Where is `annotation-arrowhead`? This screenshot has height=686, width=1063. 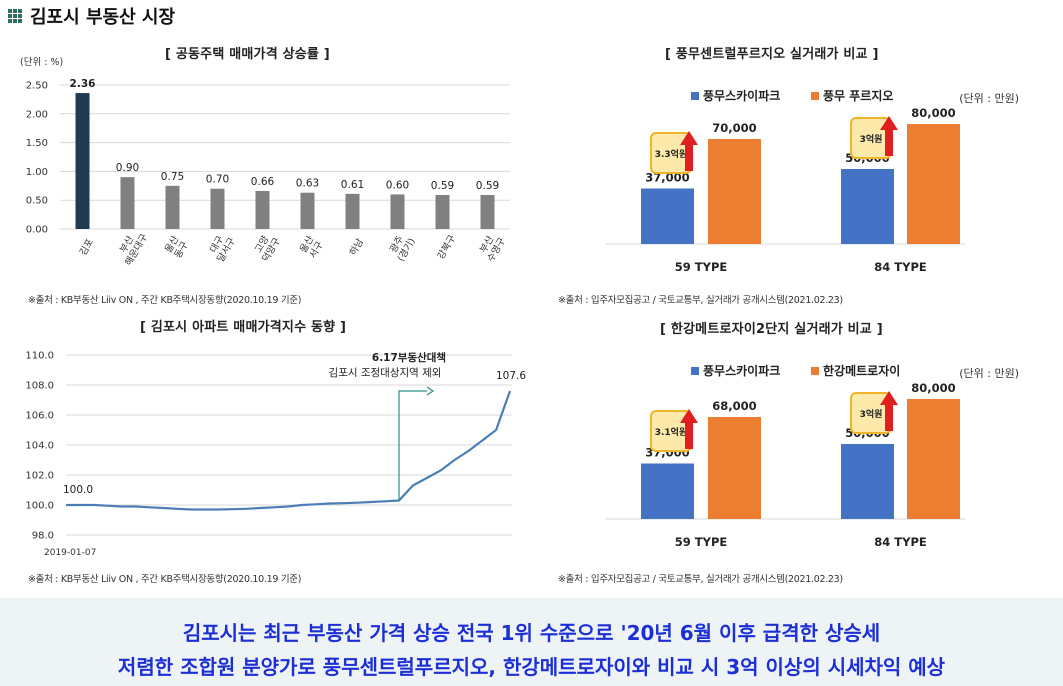 annotation-arrowhead is located at coordinates (430, 391).